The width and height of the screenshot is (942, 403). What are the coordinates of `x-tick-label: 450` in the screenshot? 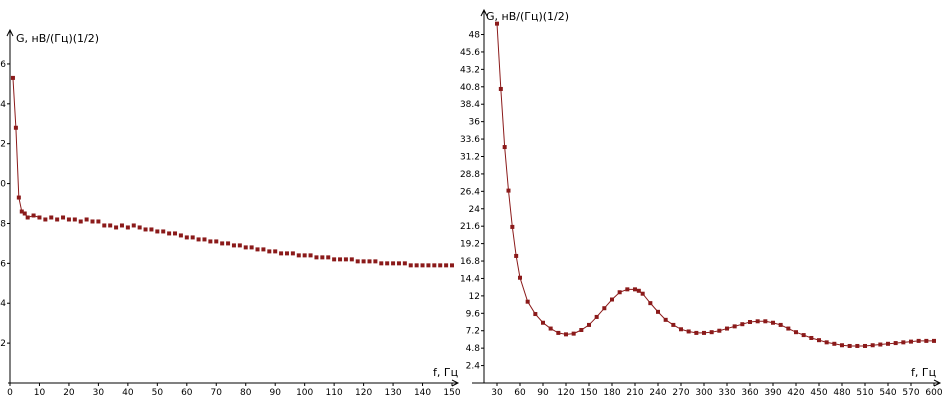 It's located at (818, 393).